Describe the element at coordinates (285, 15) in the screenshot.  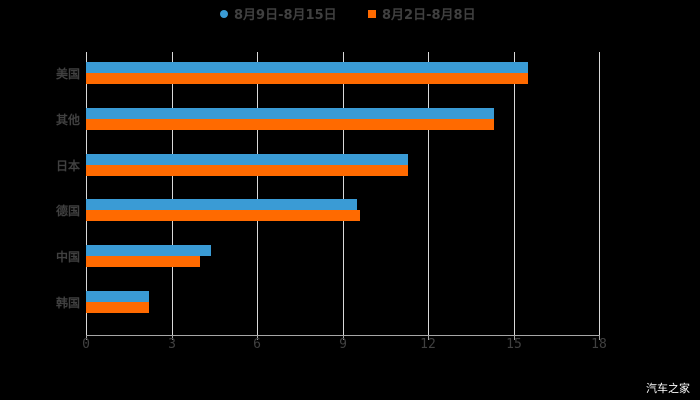
I see `legend-label: 8月9日-8月15日` at that location.